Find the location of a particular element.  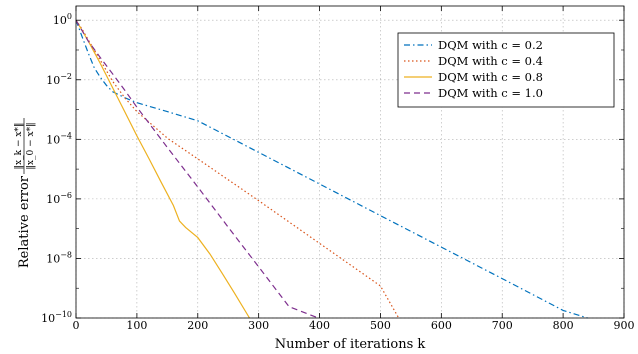

x-axis-title: Number of iterations k is located at coordinates (350, 344).